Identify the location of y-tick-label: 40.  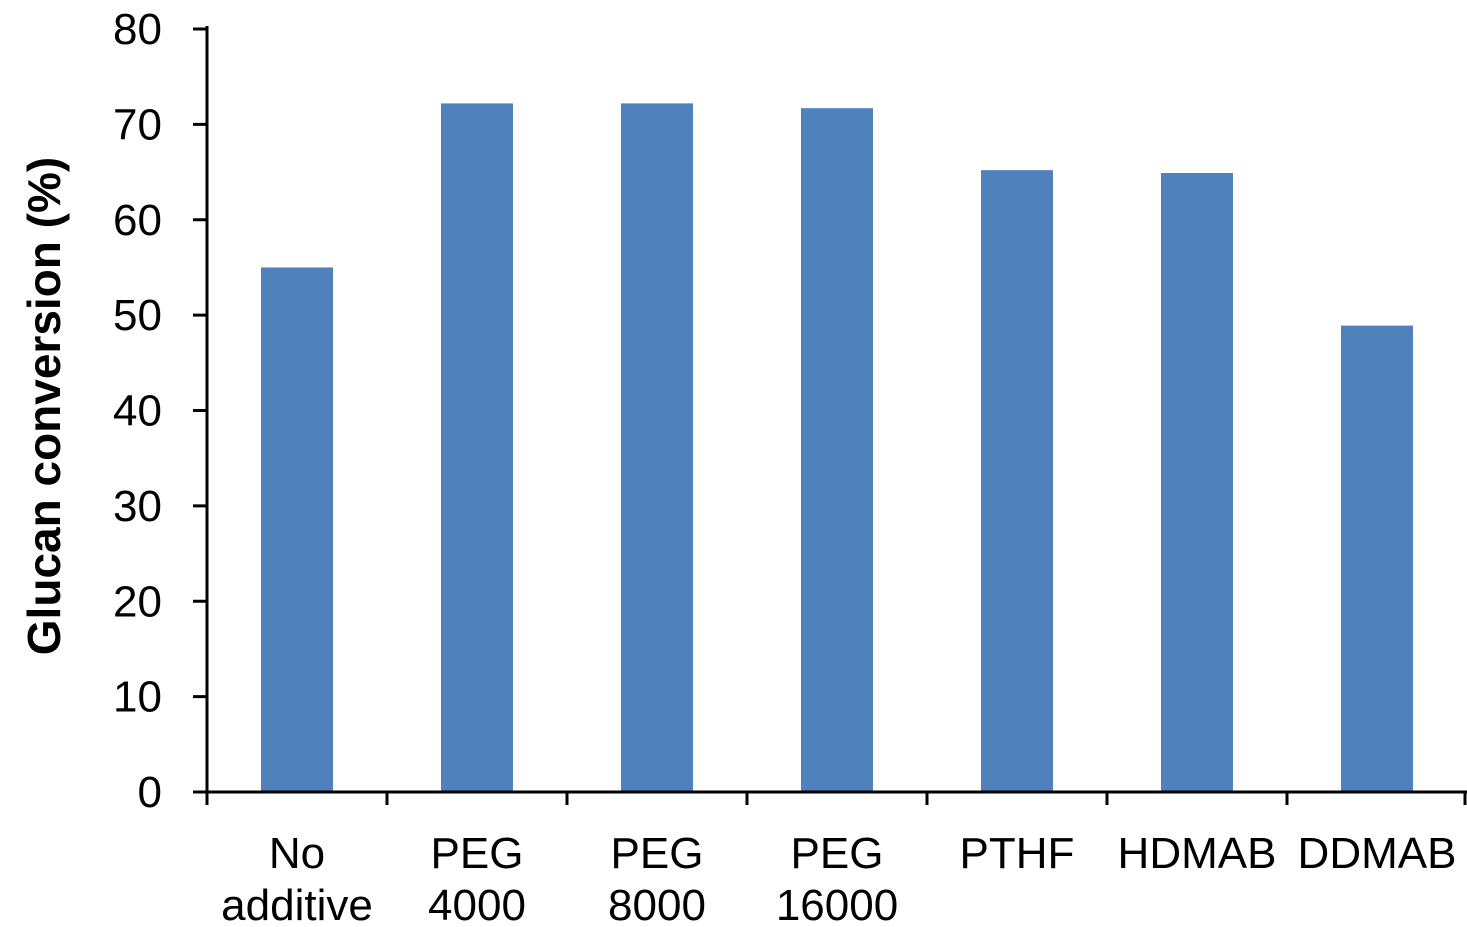
(137, 411).